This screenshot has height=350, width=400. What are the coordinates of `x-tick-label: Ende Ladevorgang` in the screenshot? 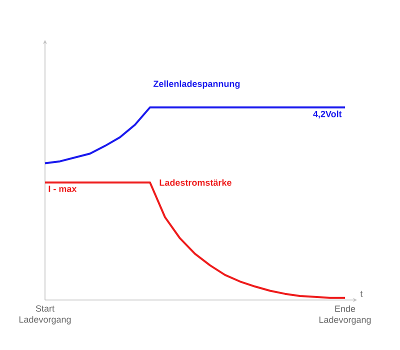 It's located at (345, 315).